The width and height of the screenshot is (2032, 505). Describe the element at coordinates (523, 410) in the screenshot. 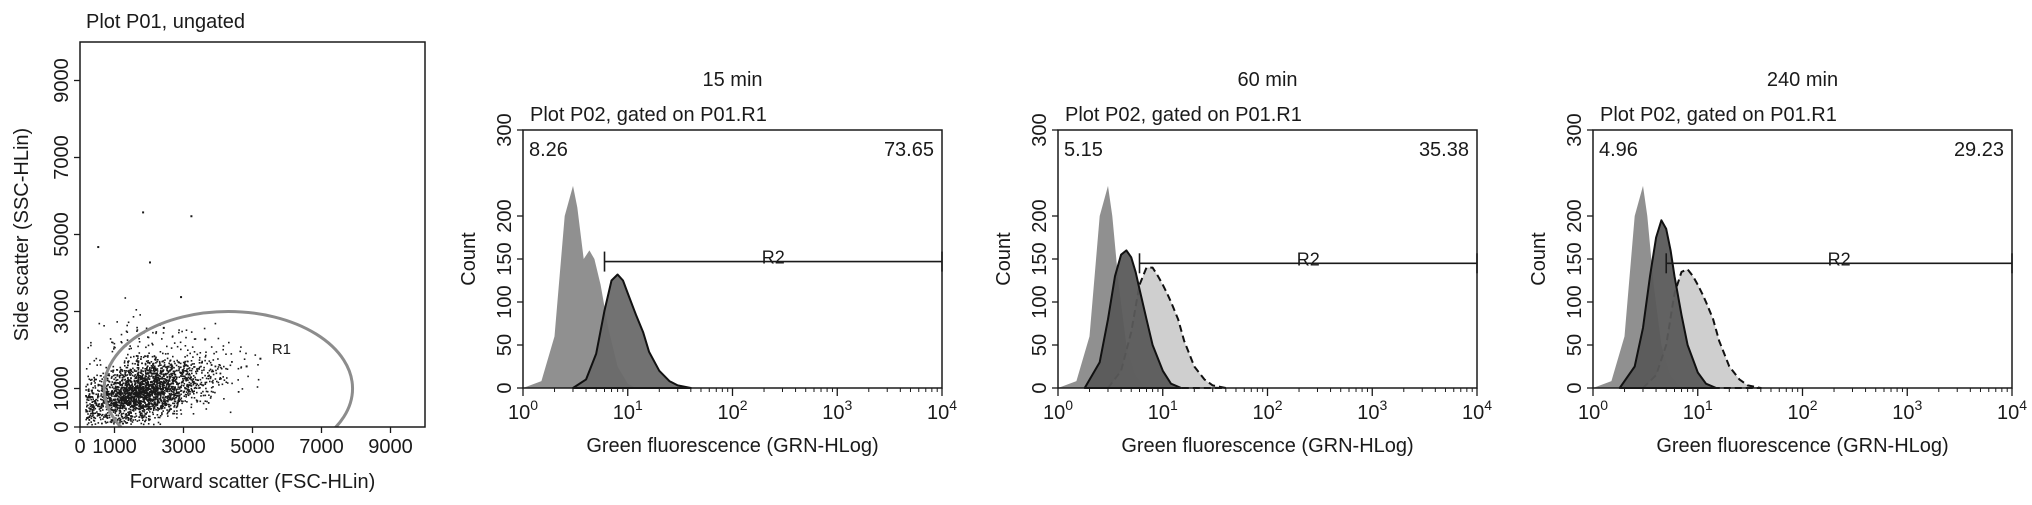

I see `x-tick-label: 100` at that location.